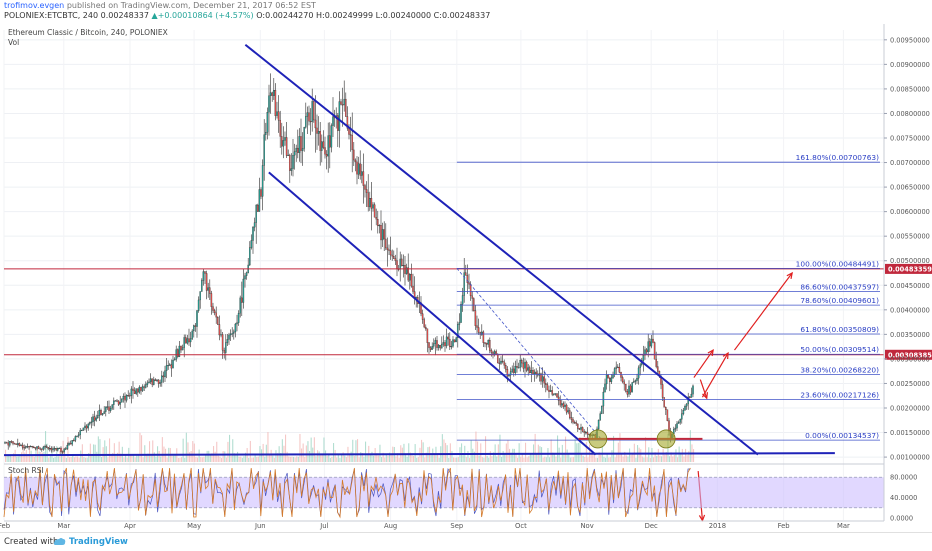 This screenshot has width=932, height=551. Describe the element at coordinates (34, 5) in the screenshot. I see `author-link: trofimov.evgen` at that location.